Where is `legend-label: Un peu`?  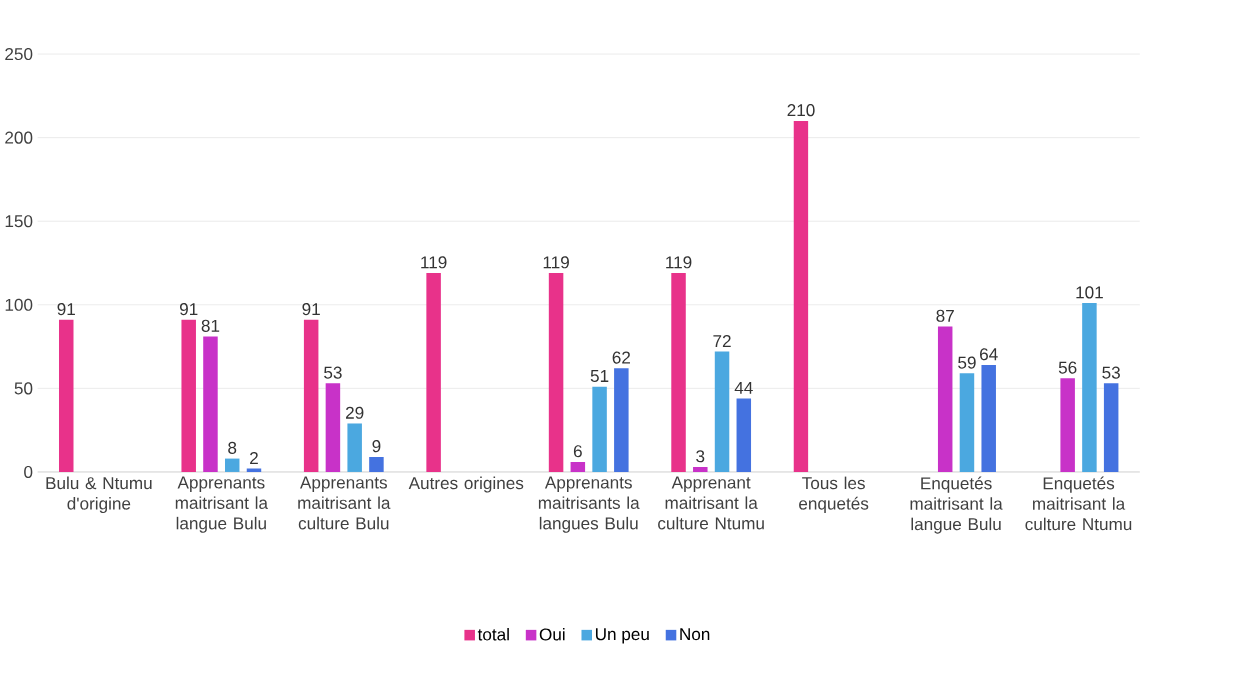
legend-label: Un peu is located at coordinates (622, 636).